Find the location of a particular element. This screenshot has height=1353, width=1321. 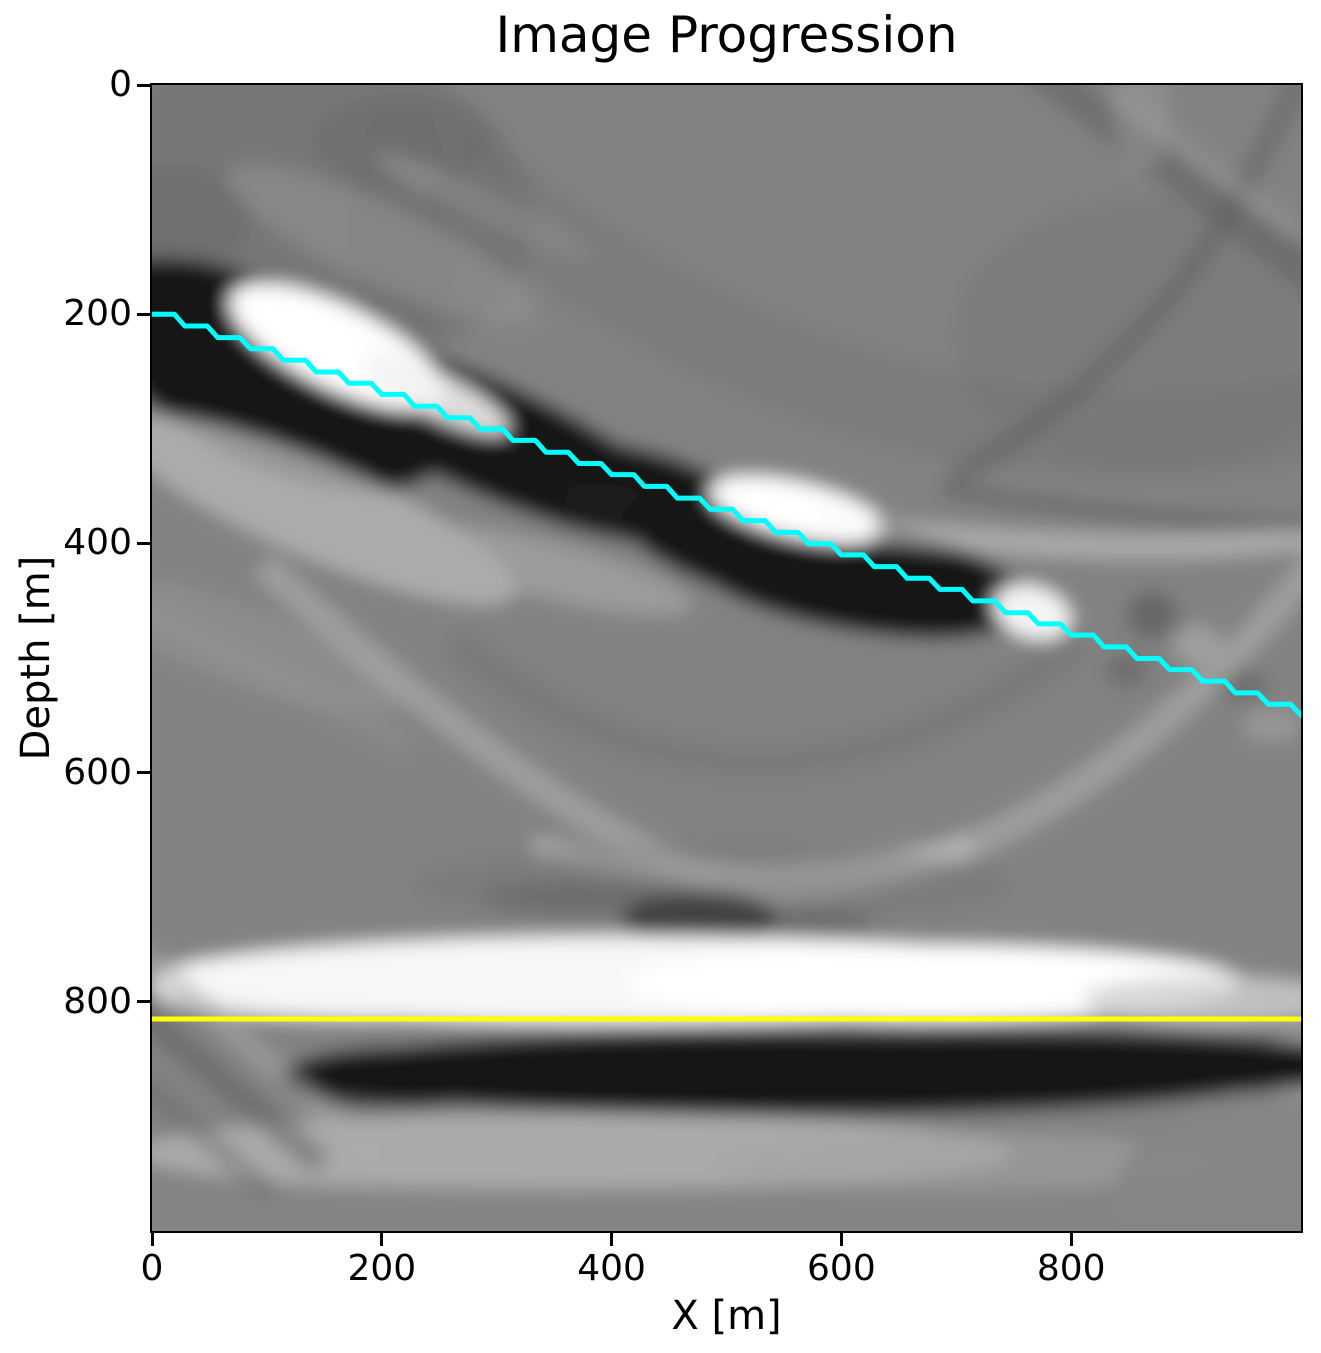

y-tick-label: 800 is located at coordinates (97, 1001).